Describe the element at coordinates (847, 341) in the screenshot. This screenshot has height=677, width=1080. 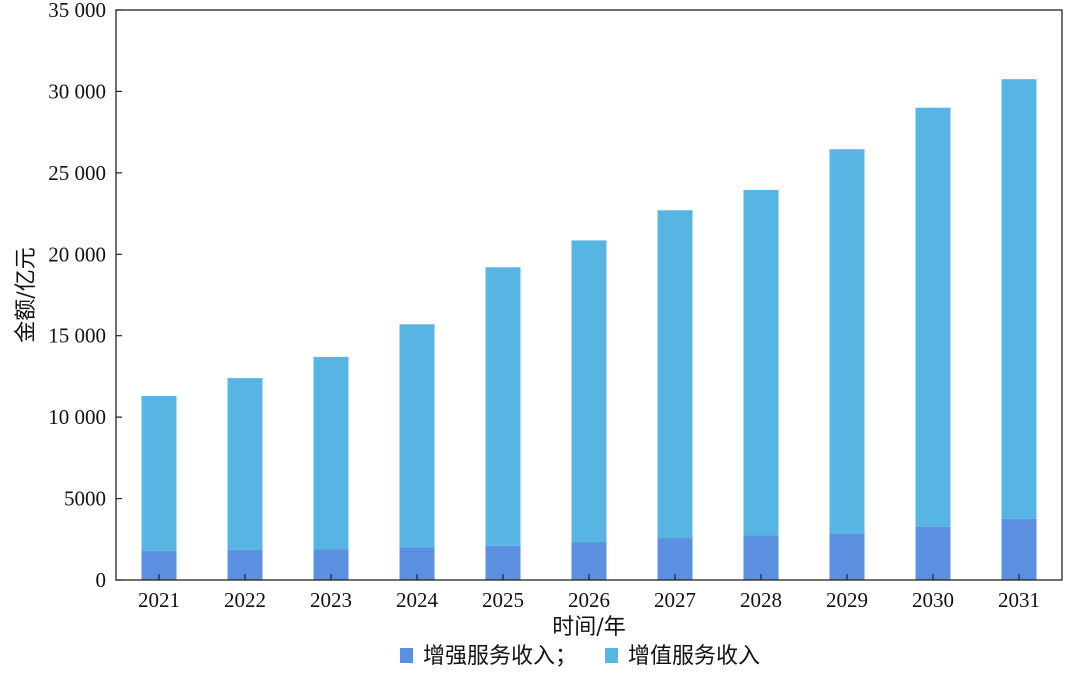
I see `bar-value-added-2029` at that location.